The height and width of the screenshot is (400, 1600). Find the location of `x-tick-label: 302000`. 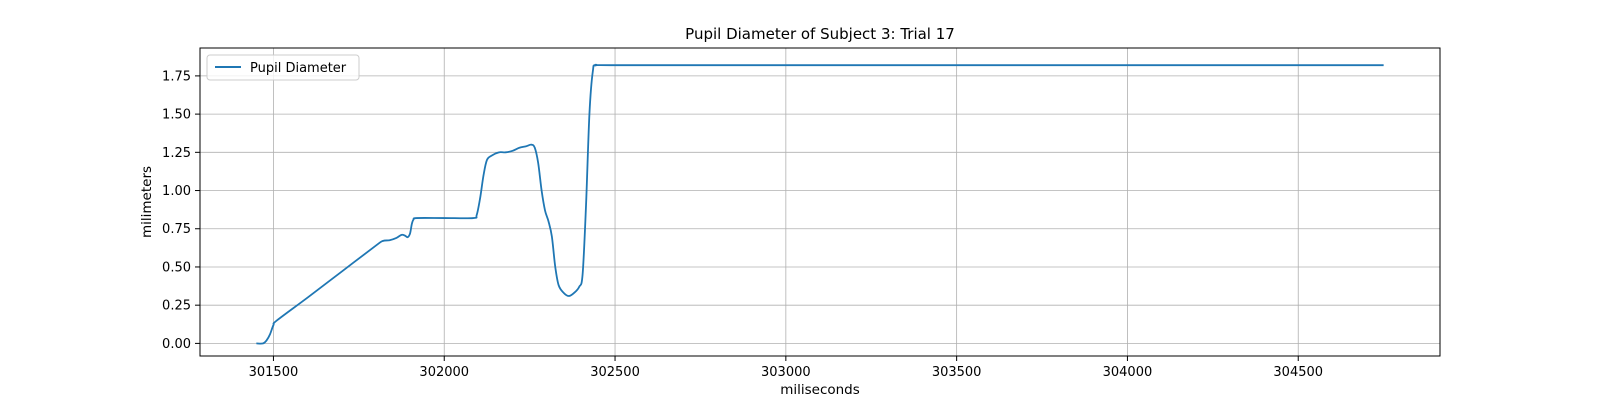

x-tick-label: 302000 is located at coordinates (444, 372).